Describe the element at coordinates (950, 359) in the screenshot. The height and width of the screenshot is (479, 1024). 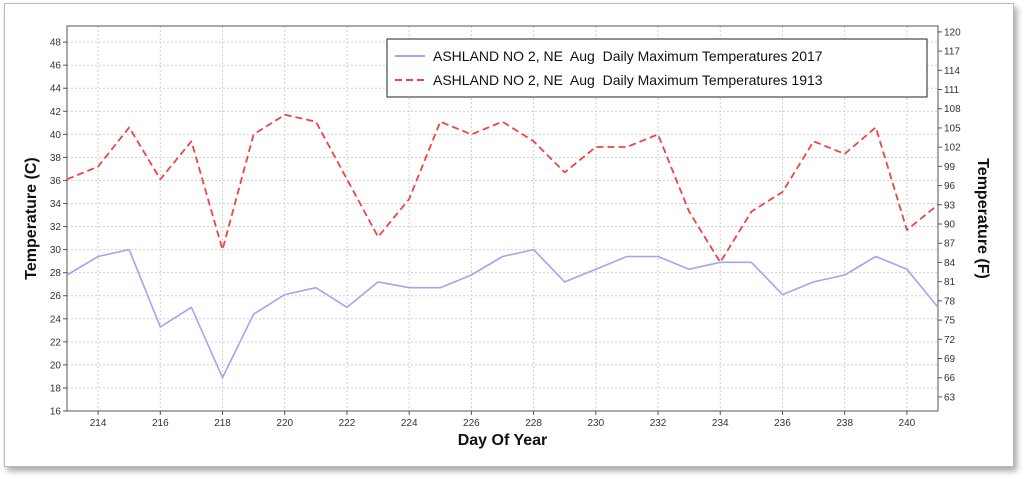
I see `y-right-tick-label: 69` at that location.